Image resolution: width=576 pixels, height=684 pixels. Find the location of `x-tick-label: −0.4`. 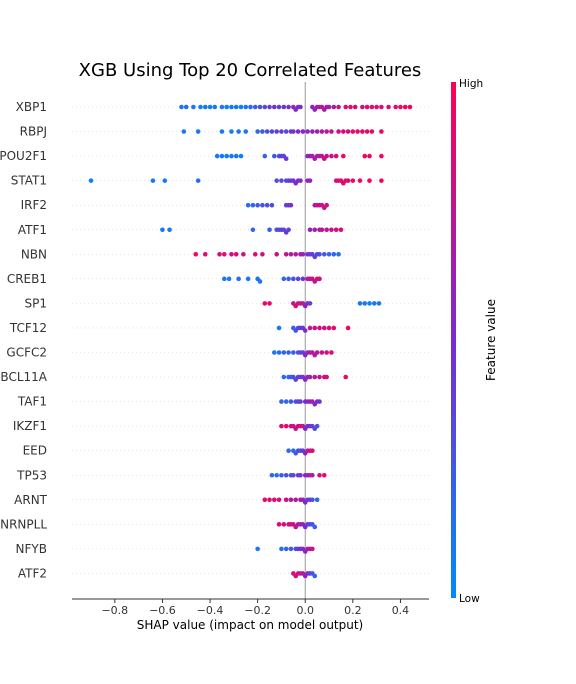

x-tick-label: −0.4 is located at coordinates (210, 610).